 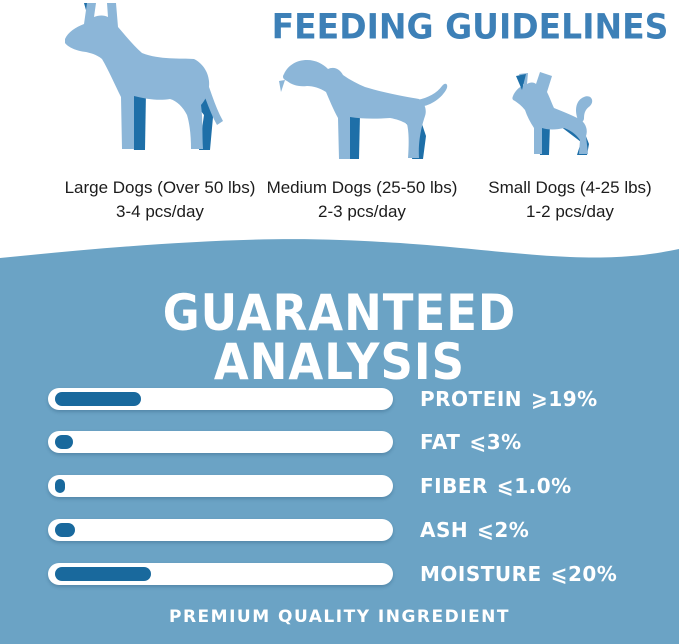 I want to click on large-dog-amount: 3-4 pcs/day, so click(x=160, y=211).